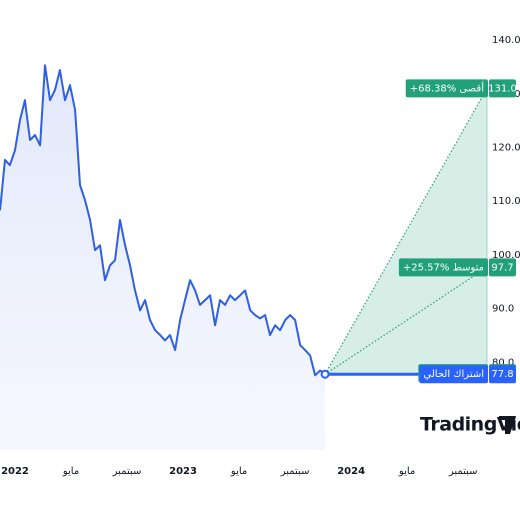 The height and width of the screenshot is (520, 520). Describe the element at coordinates (503, 362) in the screenshot. I see `y-tick-label: 80.0` at that location.